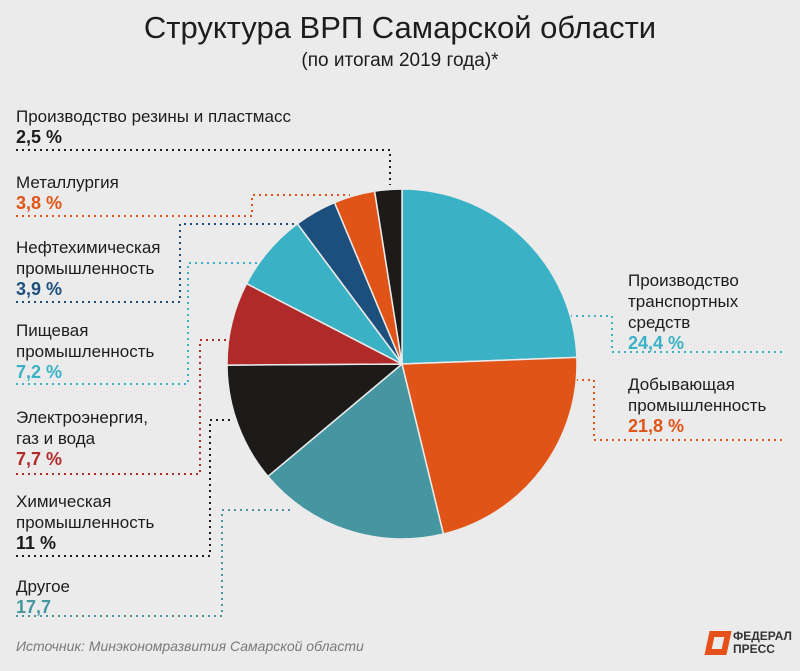 Image resolution: width=800 pixels, height=671 pixels. I want to click on label-petrochem-name-2: промышленность, so click(85, 268).